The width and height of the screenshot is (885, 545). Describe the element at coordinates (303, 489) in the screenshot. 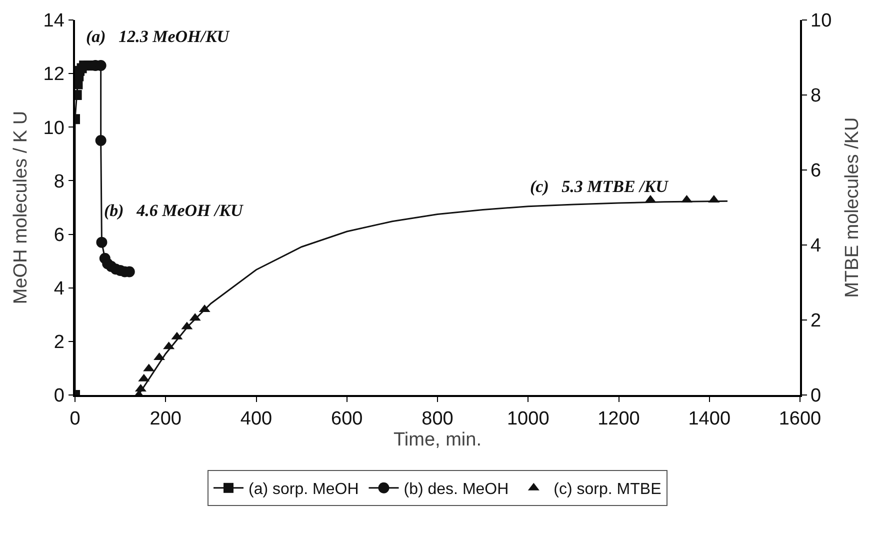

I see `legend-label: (a) sorp. MeOH` at that location.